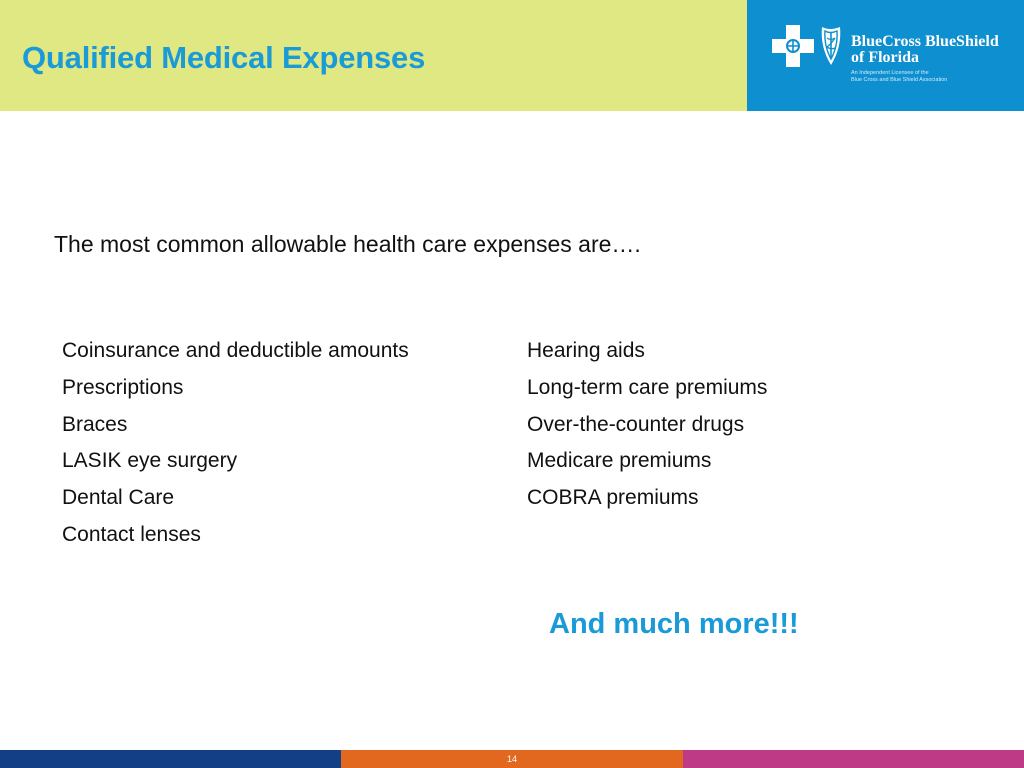 The height and width of the screenshot is (768, 1024). I want to click on footer-segment-magenta, so click(853, 759).